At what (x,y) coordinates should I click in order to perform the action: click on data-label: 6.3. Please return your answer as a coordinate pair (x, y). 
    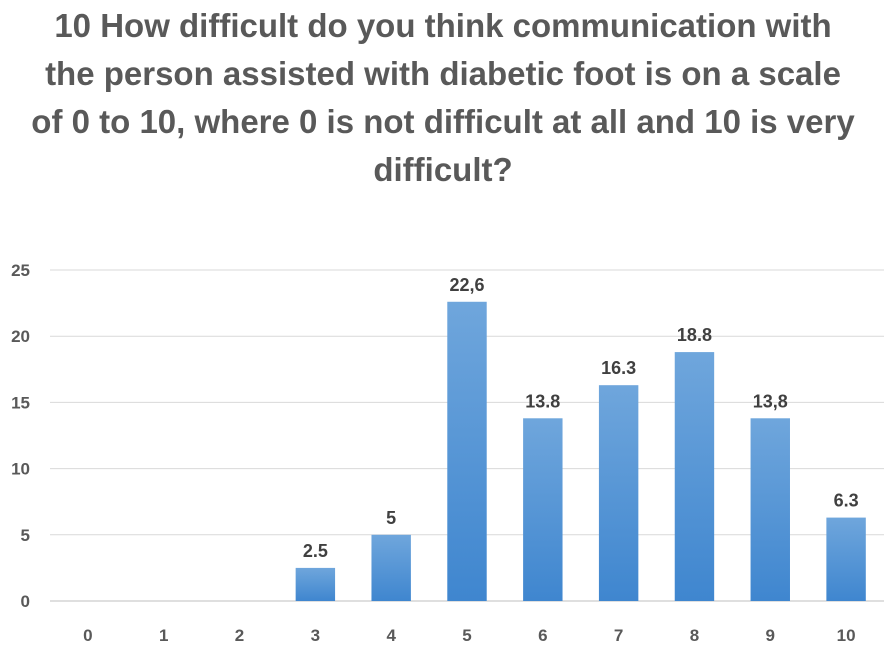
    Looking at the image, I should click on (846, 501).